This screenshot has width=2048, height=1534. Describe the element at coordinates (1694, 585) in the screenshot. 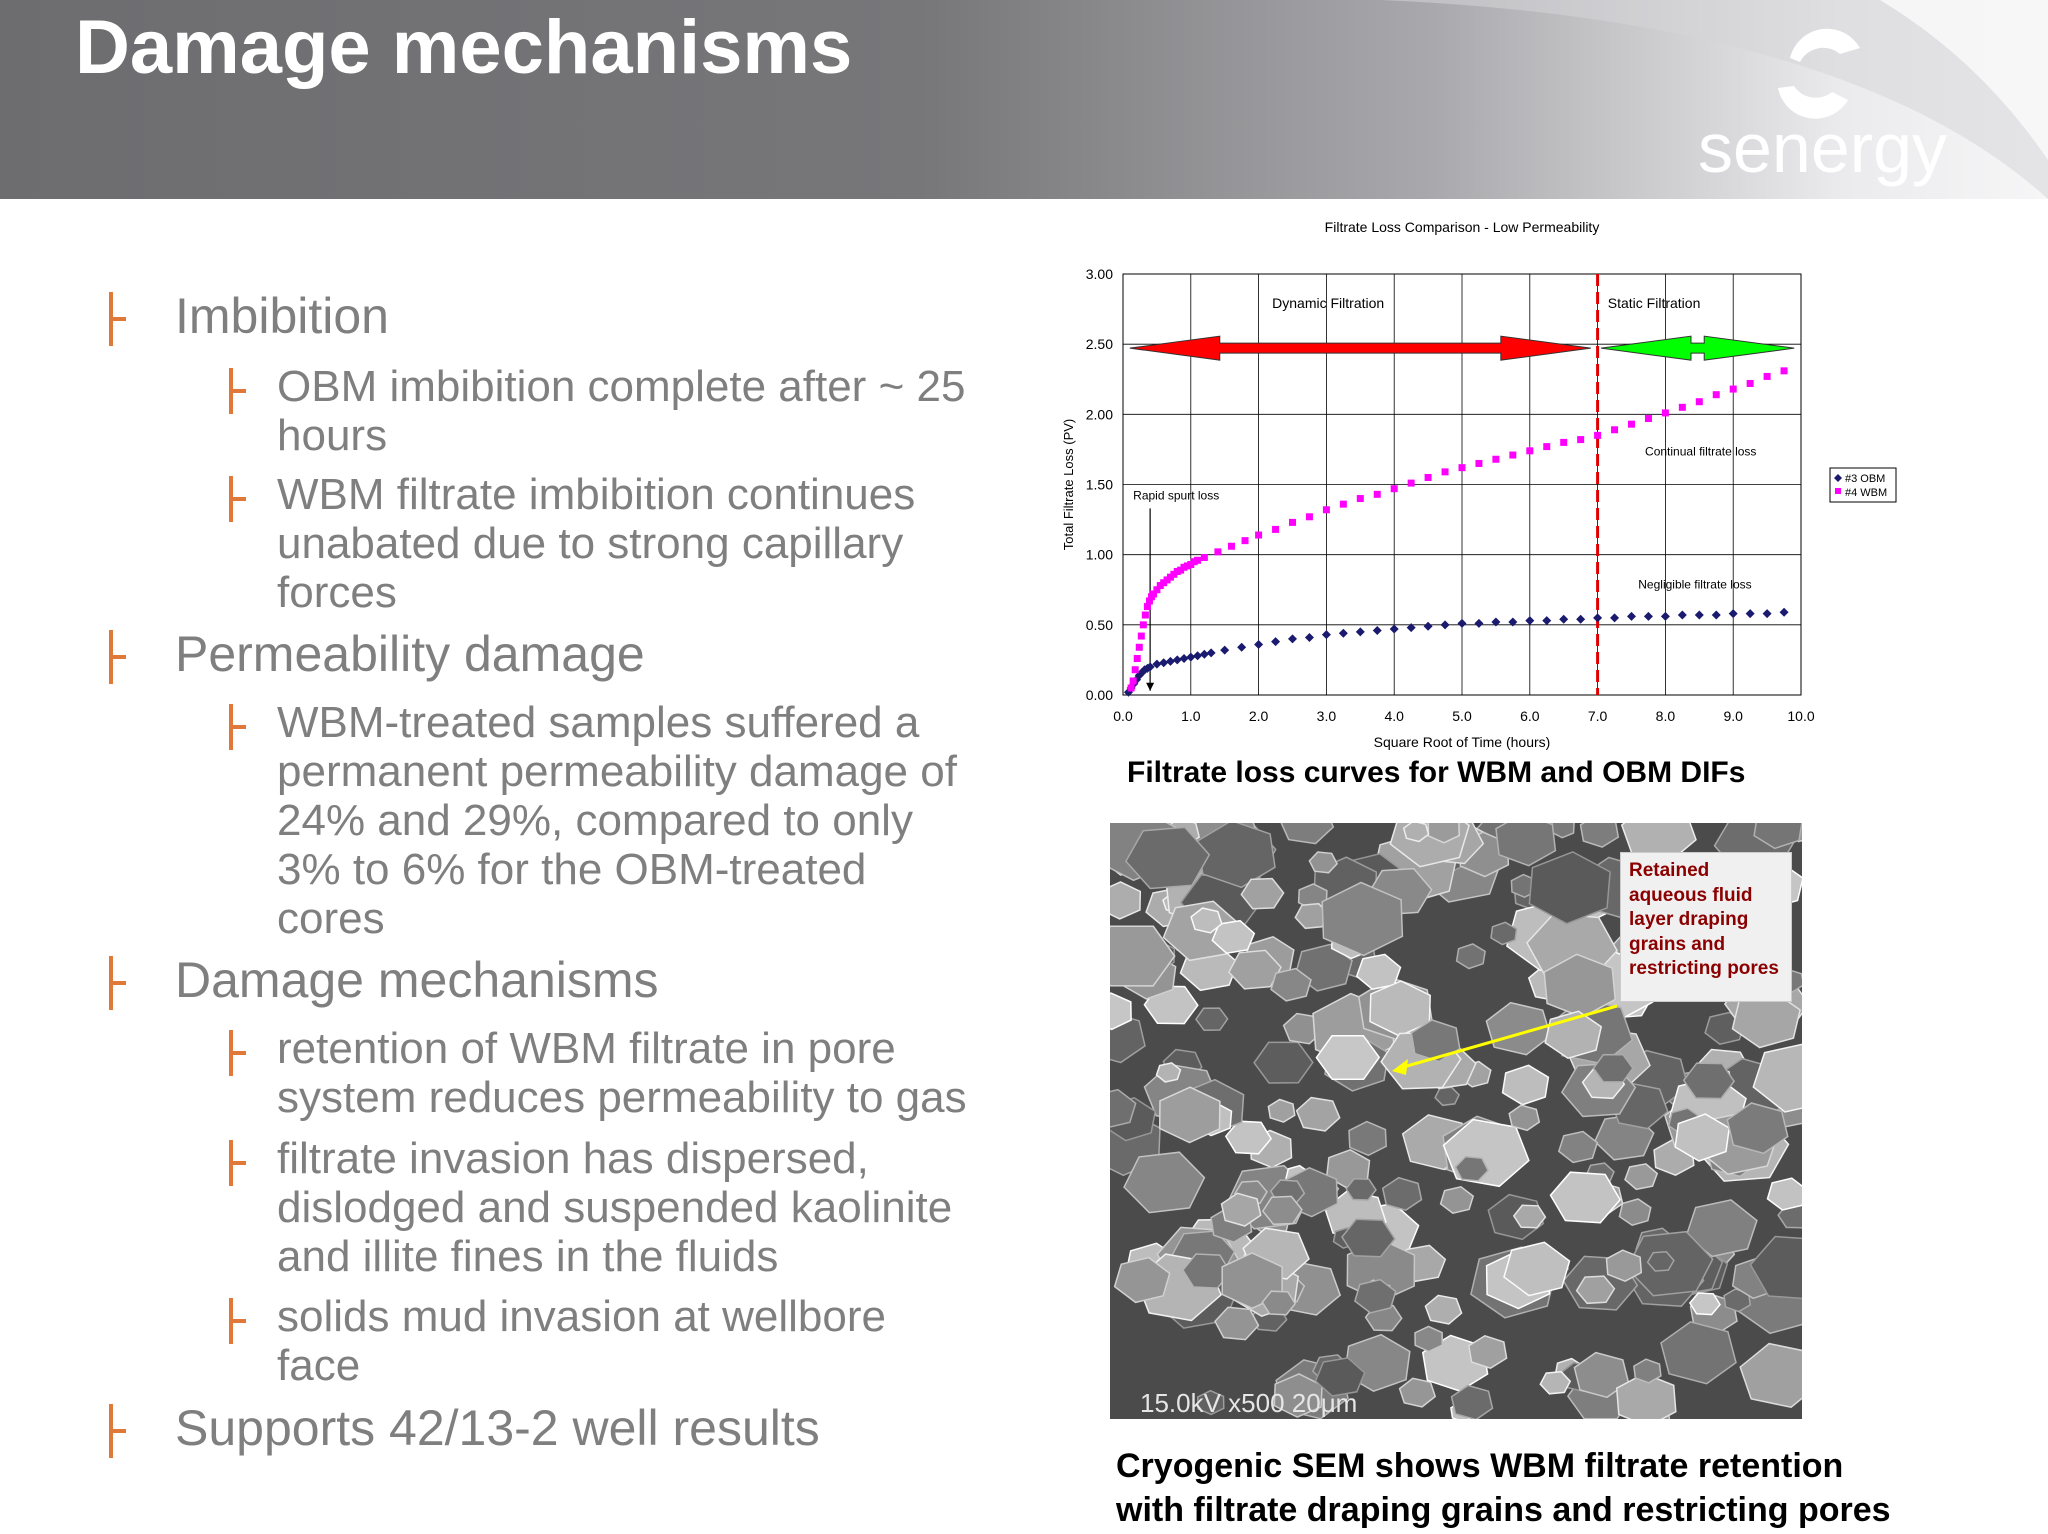

I see `negligible-loss-label: Negligible filtrate loss` at that location.